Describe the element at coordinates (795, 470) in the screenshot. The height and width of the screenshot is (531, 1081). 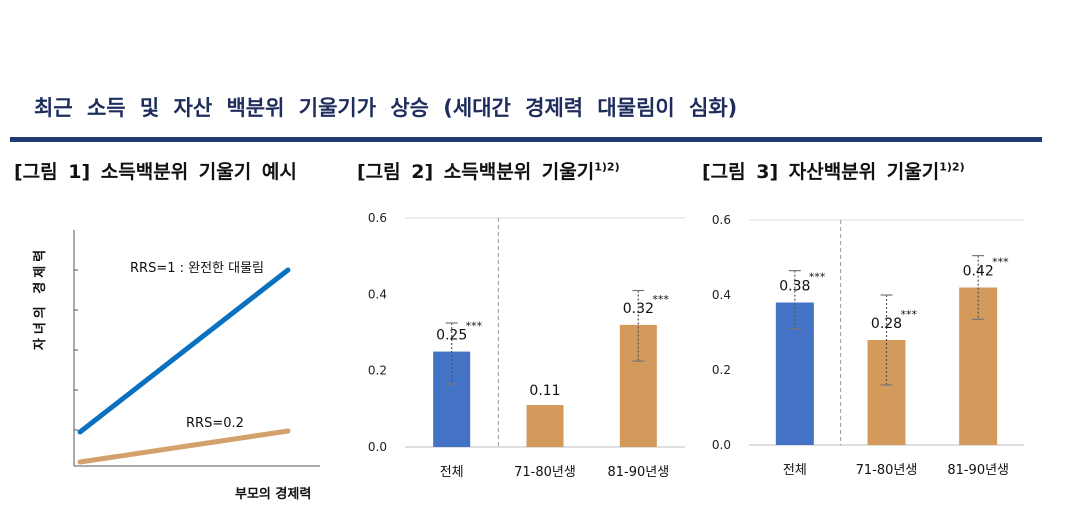
I see `chart-3-category-label: 전체` at that location.